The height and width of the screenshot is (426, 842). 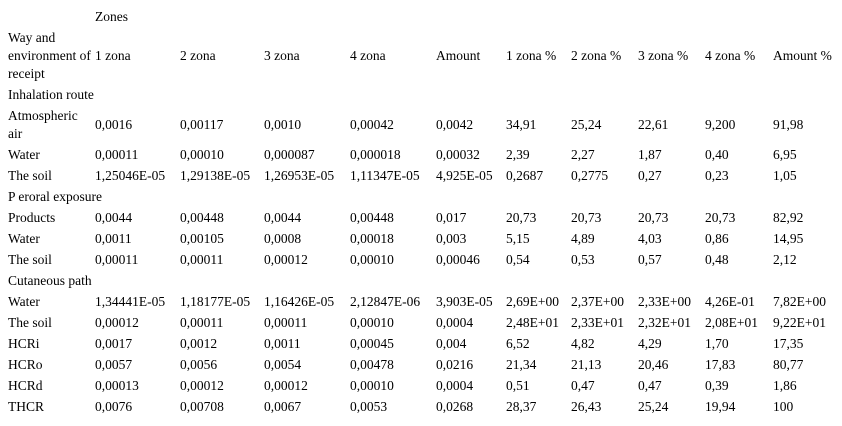 I want to click on value-cell: 2,33E+01, so click(x=597, y=322).